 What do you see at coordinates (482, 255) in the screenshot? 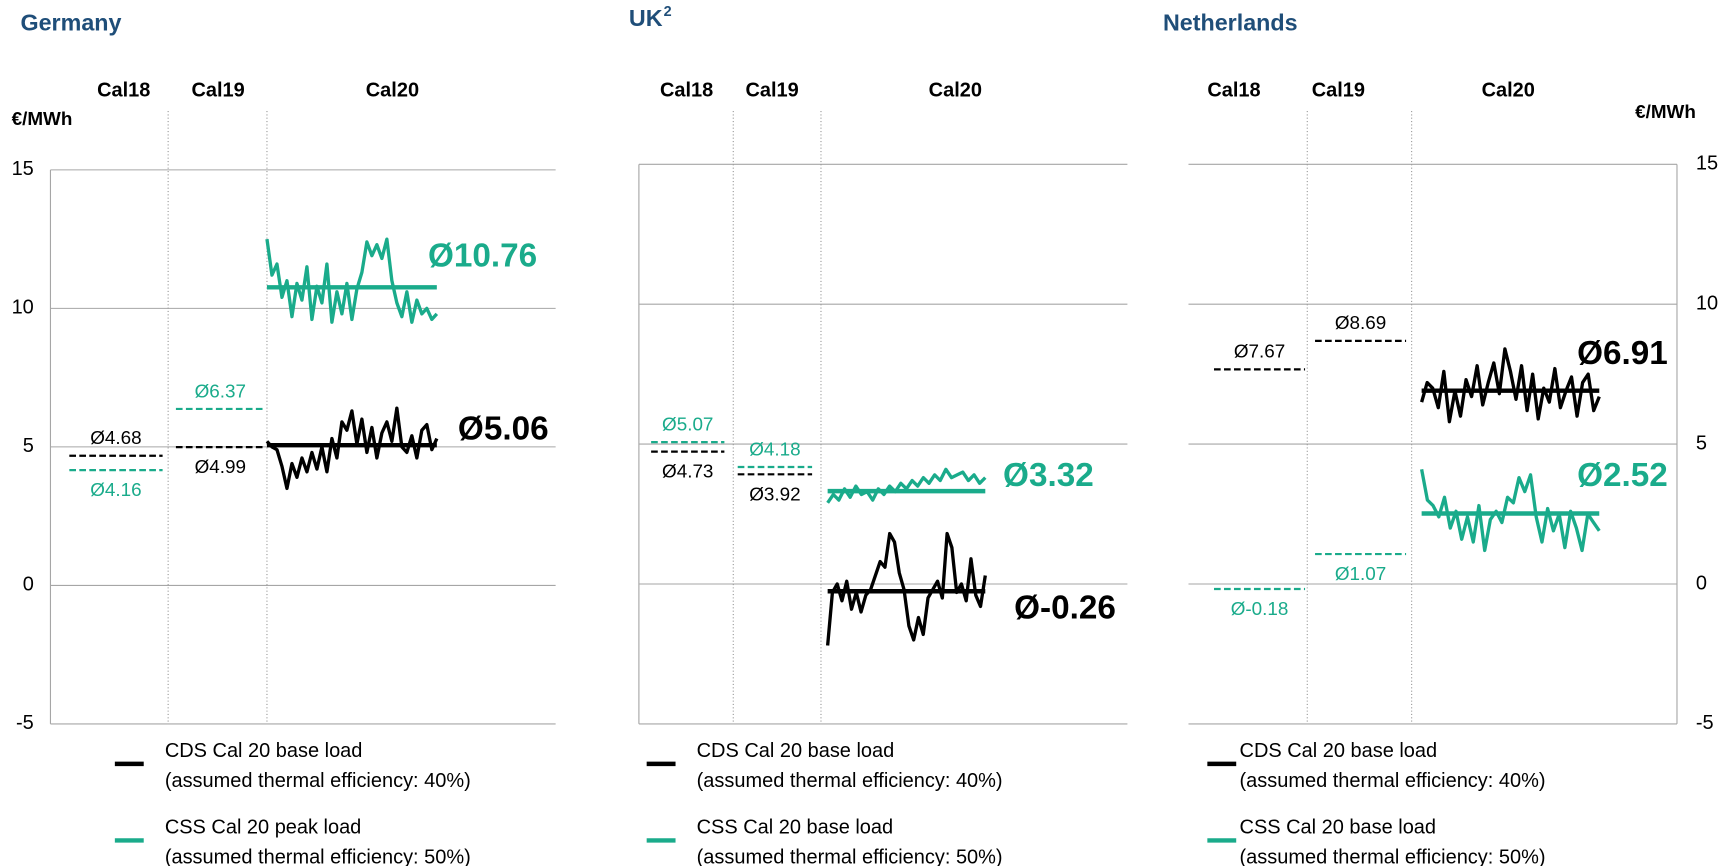
I see `cal20-average-label: Ø10.76` at bounding box center [482, 255].